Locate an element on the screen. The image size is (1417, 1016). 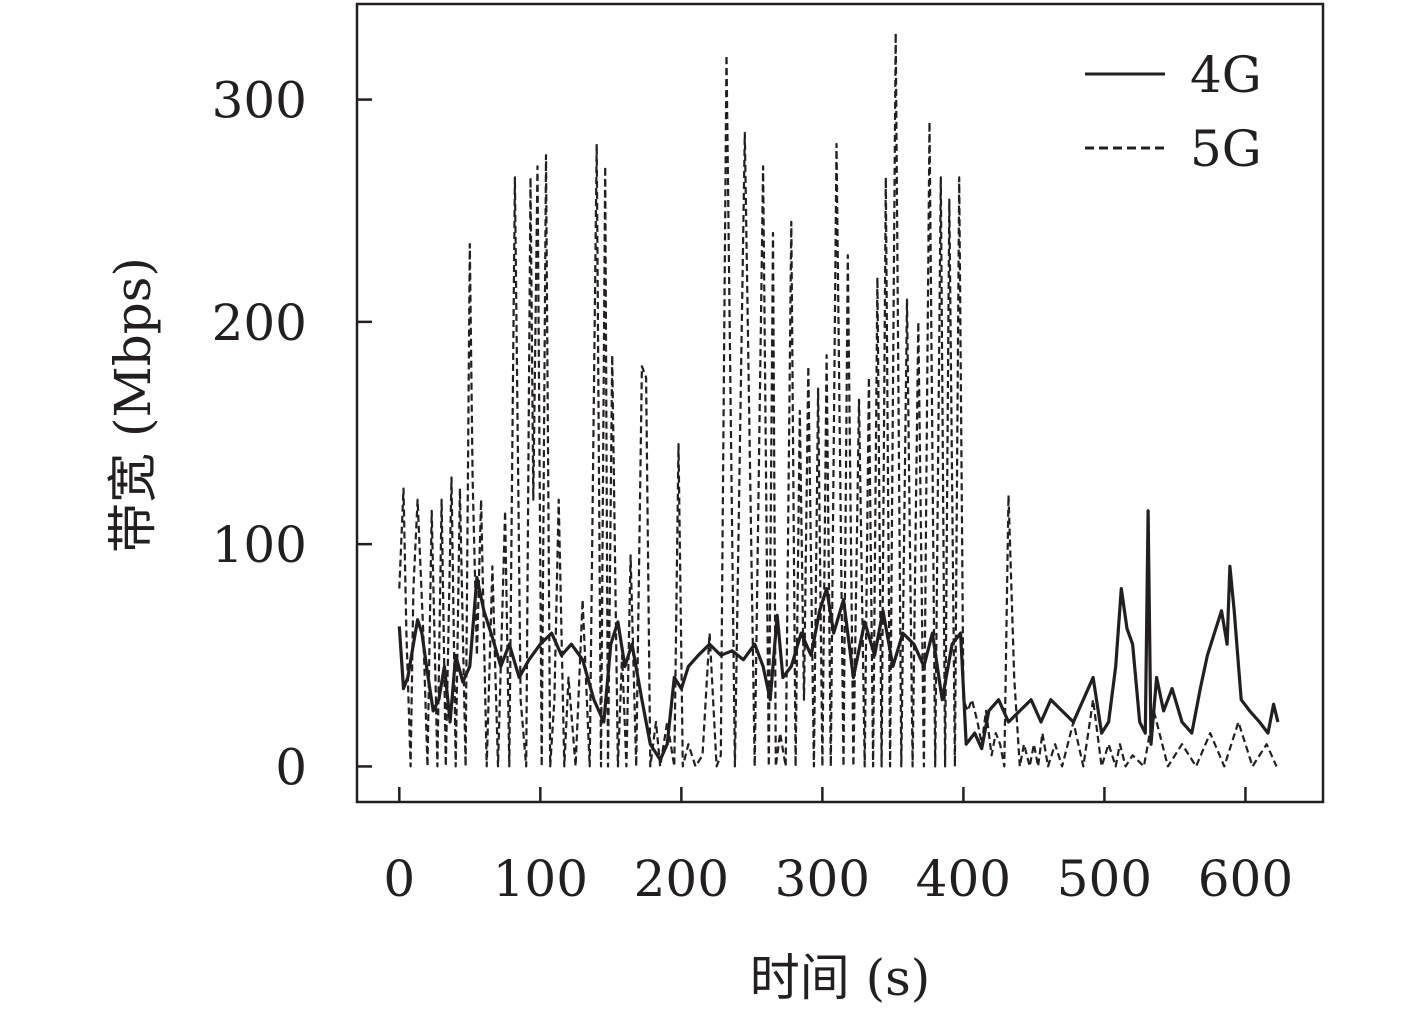
legend: 4G 5G is located at coordinates (1173, 112).